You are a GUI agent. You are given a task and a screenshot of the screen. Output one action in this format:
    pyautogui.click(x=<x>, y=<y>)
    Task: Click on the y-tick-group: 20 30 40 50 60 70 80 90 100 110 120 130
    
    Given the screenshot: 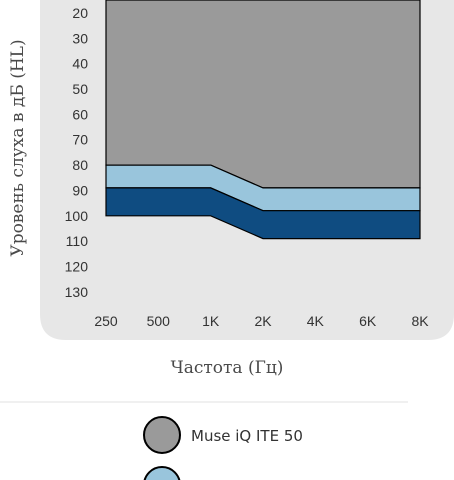 What is the action you would take?
    pyautogui.click(x=77, y=152)
    